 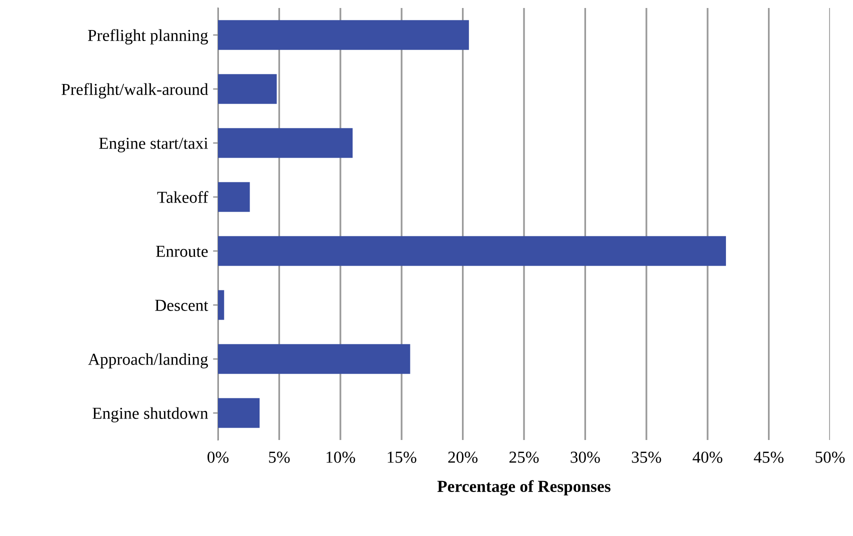 I want to click on x-tick-label: 50%, so click(x=830, y=457).